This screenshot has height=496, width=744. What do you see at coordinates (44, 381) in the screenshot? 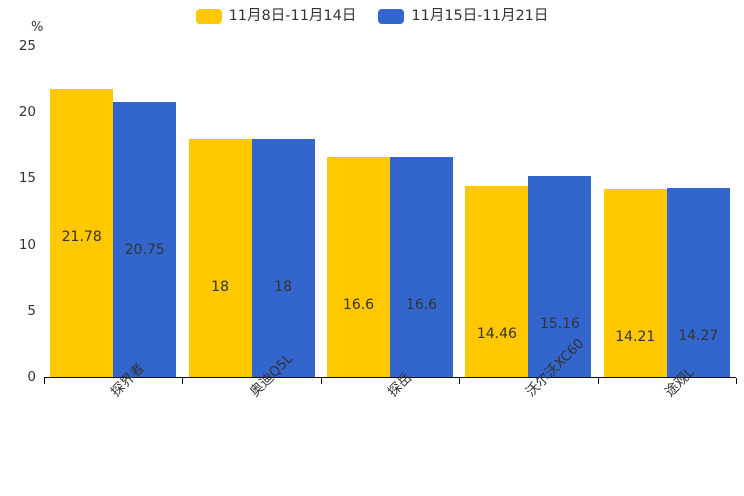
I see `x-axis-tick-origin` at bounding box center [44, 381].